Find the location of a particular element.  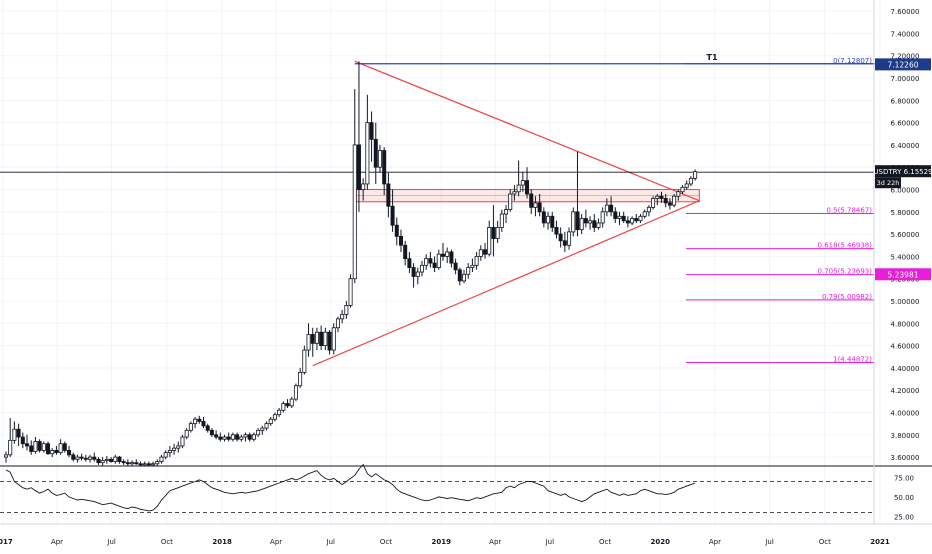

price-tick-label: 4.00000 is located at coordinates (905, 413).